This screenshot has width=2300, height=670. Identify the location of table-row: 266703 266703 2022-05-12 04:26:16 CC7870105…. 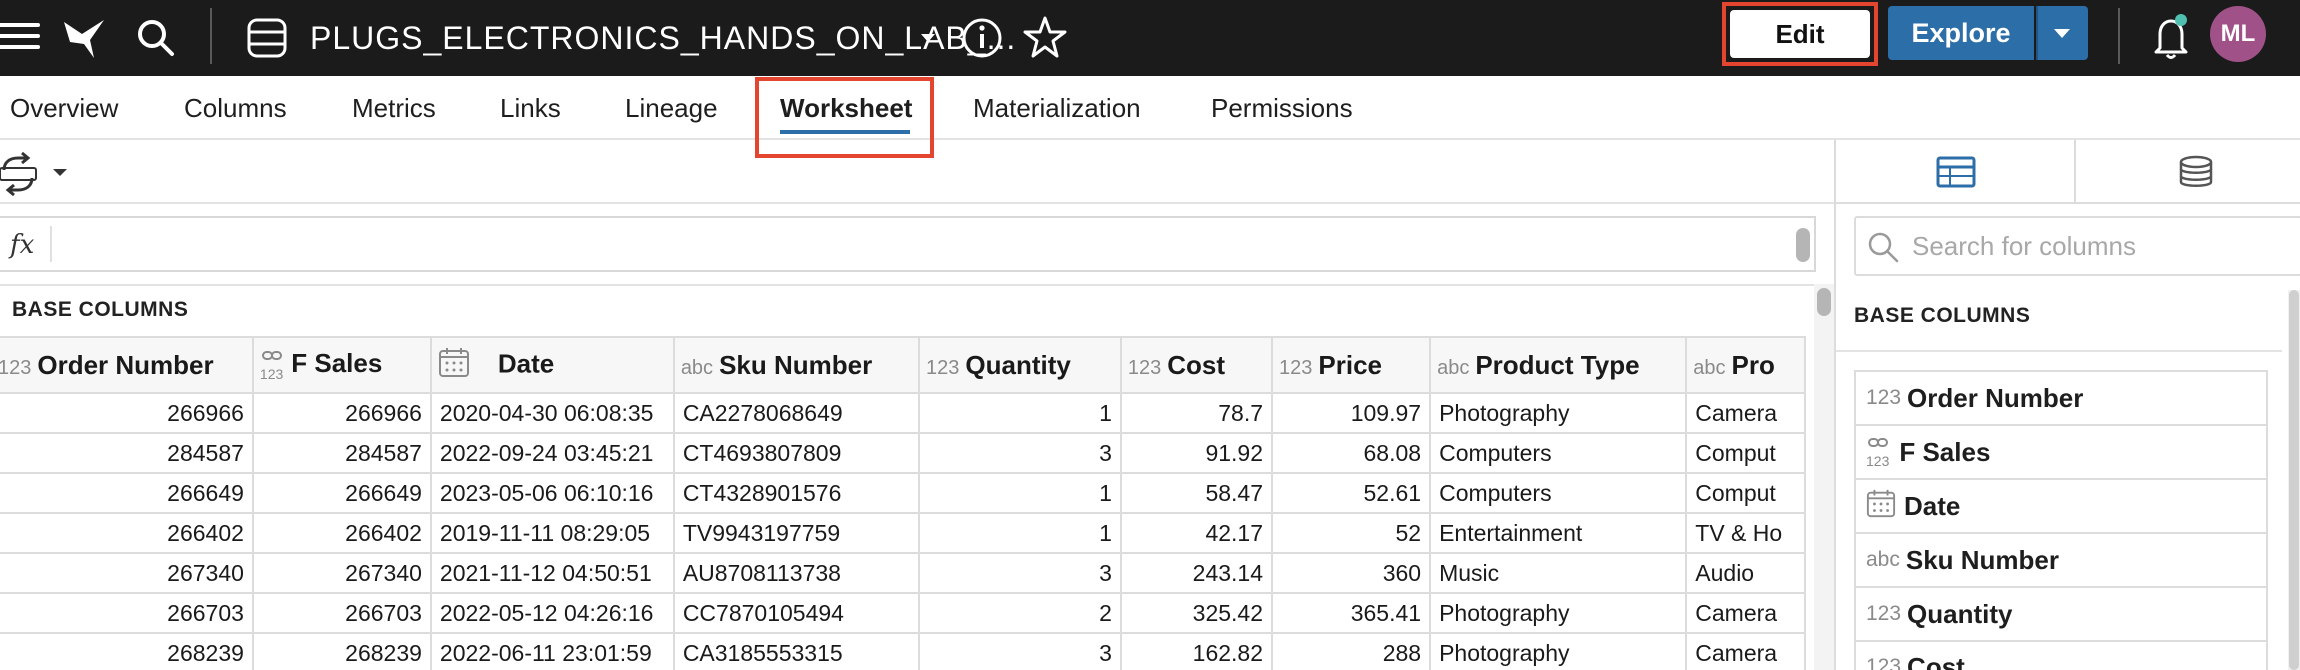
(903, 613).